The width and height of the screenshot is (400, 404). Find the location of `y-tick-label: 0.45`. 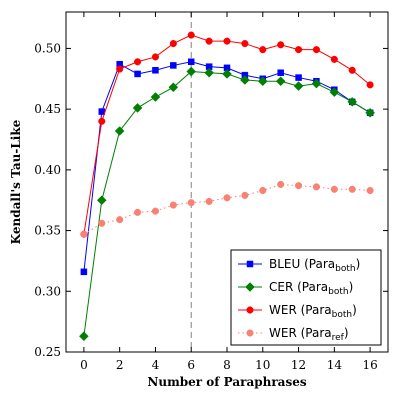

y-tick-label: 0.45 is located at coordinates (47, 109).